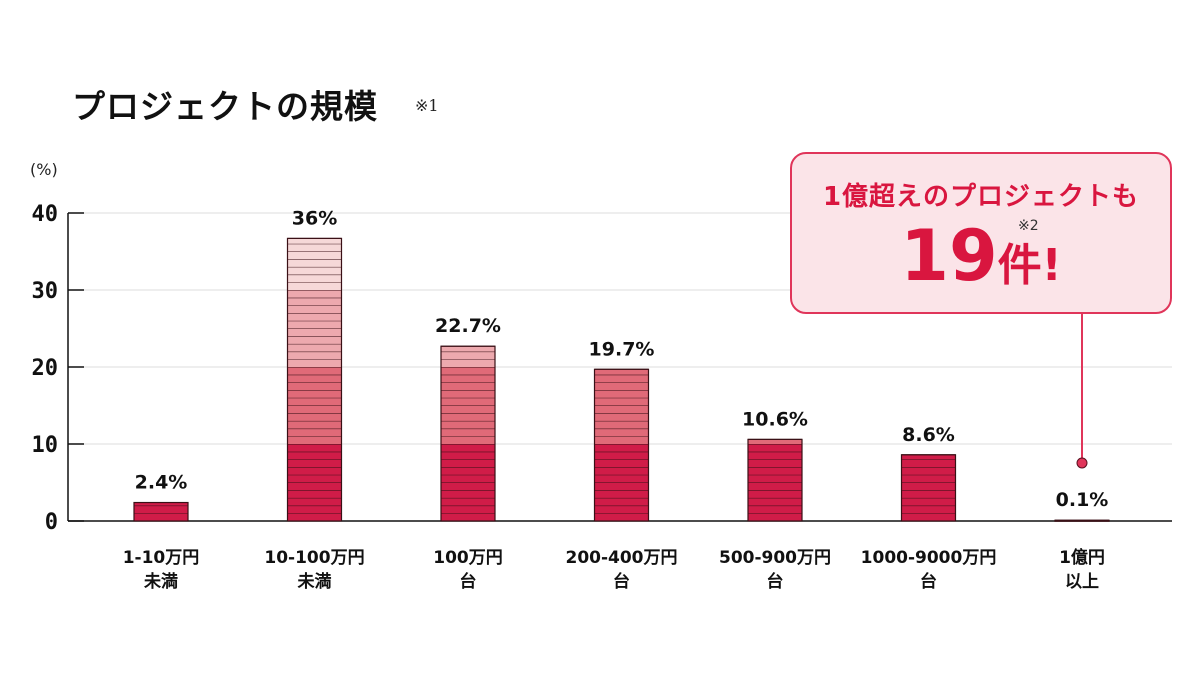 The width and height of the screenshot is (1200, 675). I want to click on x-category-label: 以上, so click(1082, 582).